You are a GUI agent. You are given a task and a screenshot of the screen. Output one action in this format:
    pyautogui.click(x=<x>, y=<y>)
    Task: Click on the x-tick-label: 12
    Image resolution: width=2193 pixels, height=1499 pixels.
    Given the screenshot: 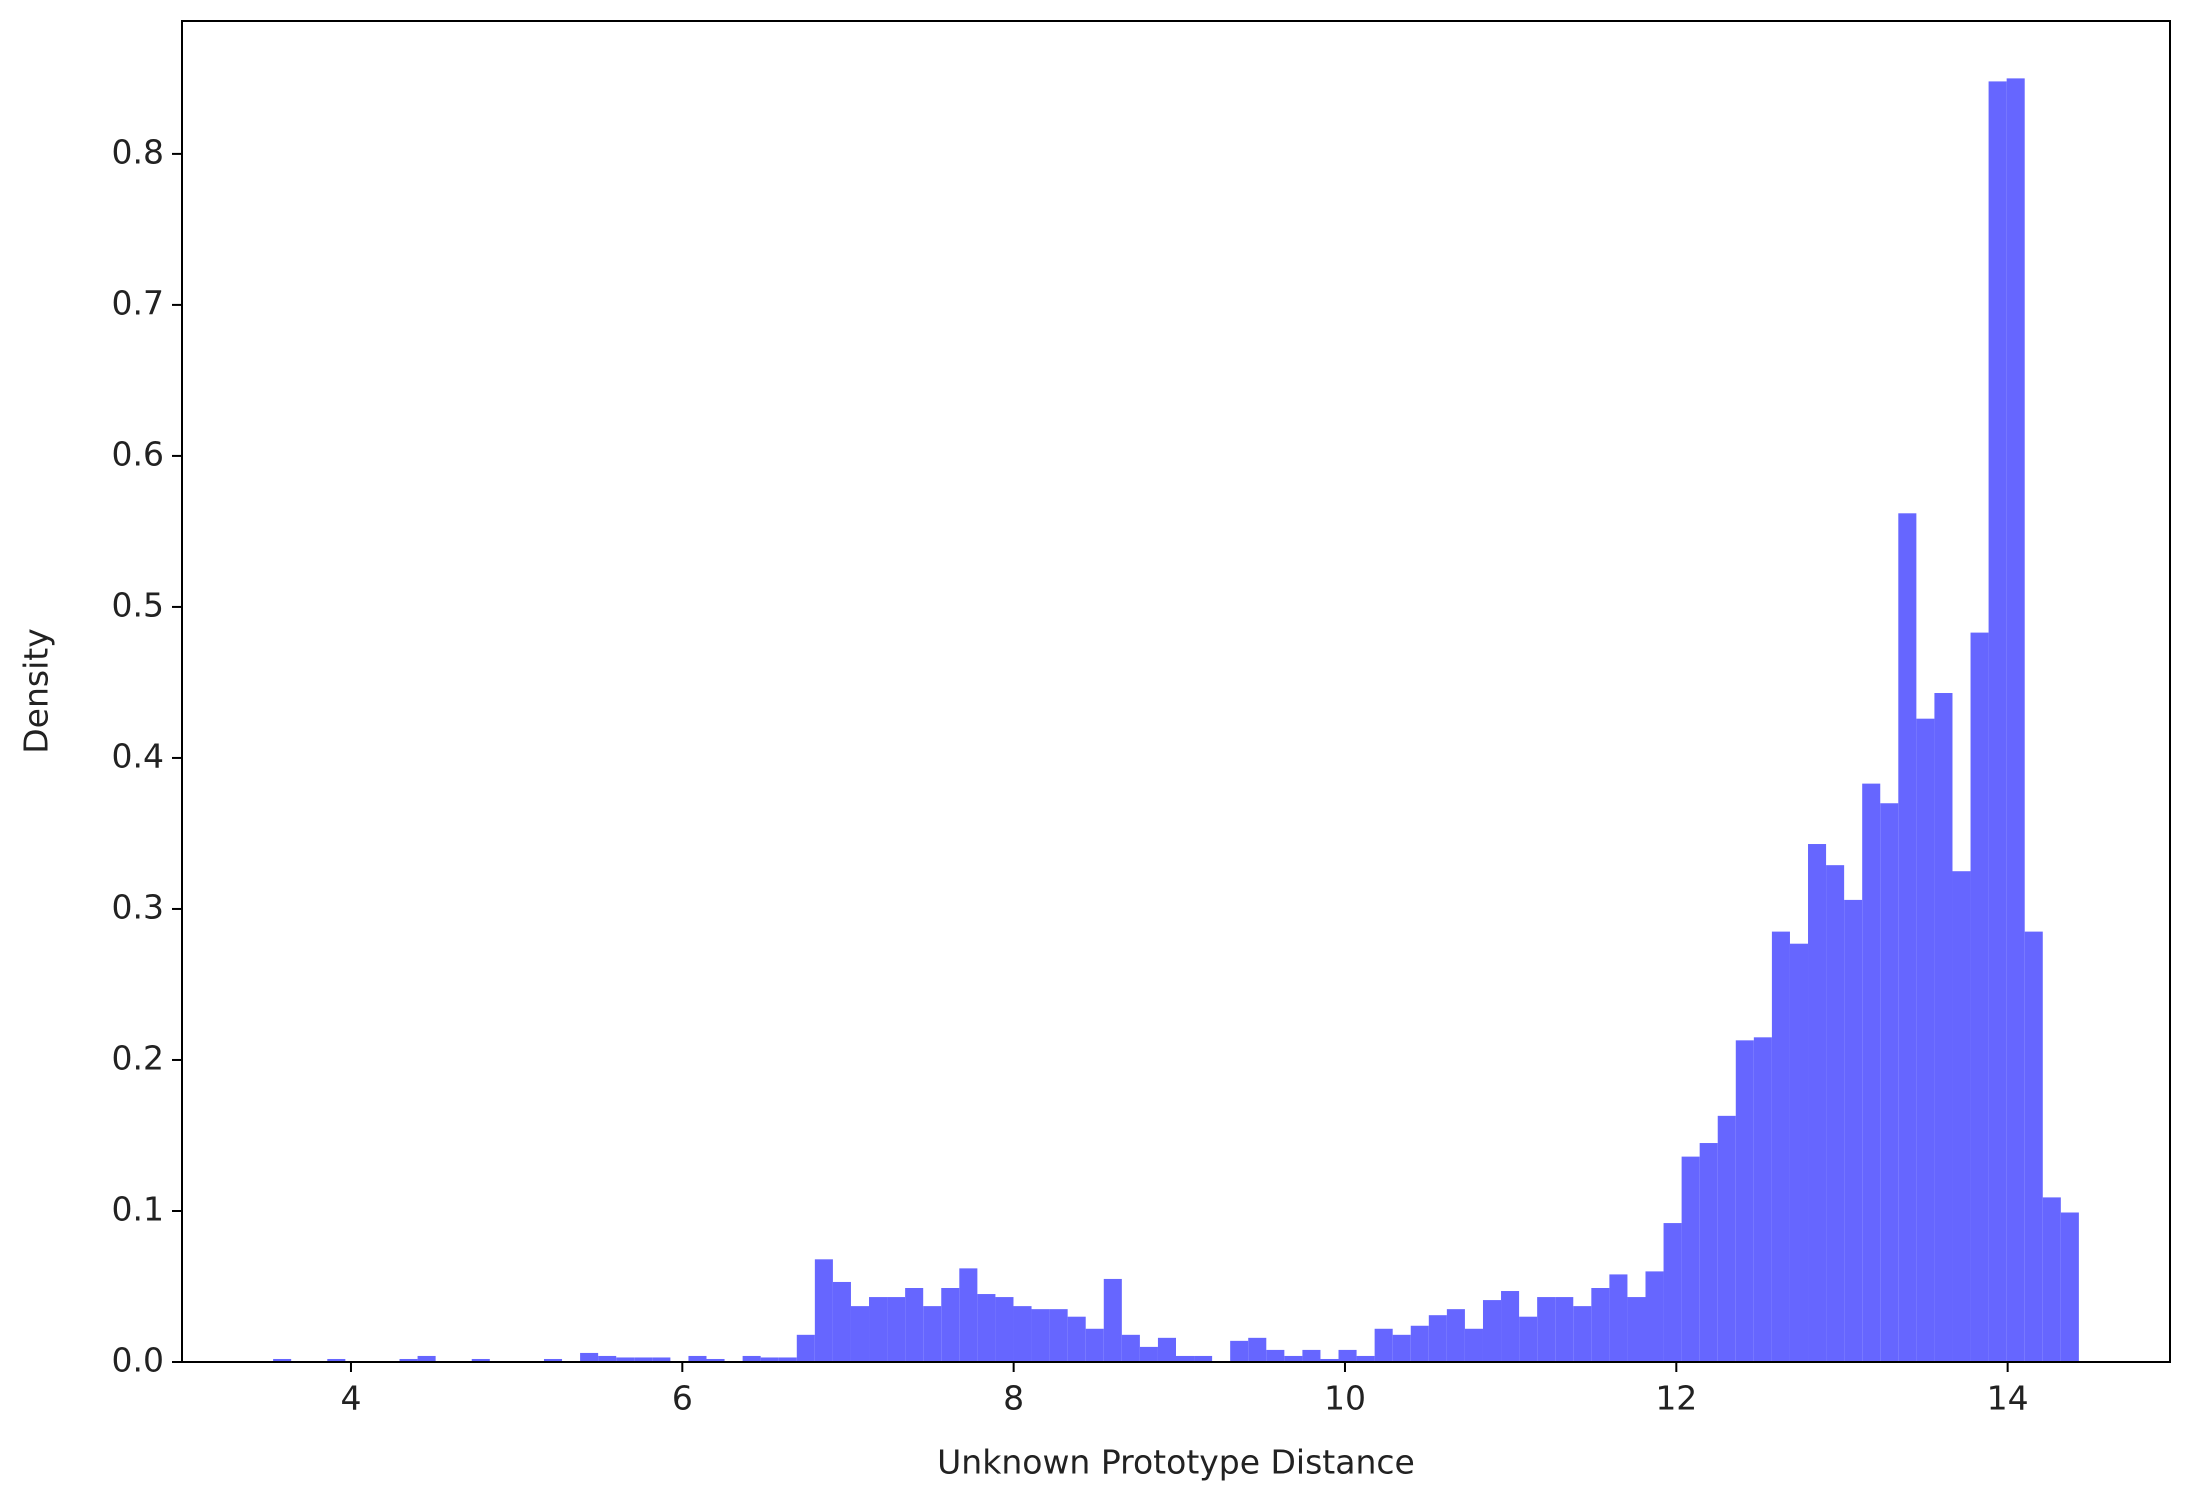 What is the action you would take?
    pyautogui.click(x=1676, y=1398)
    